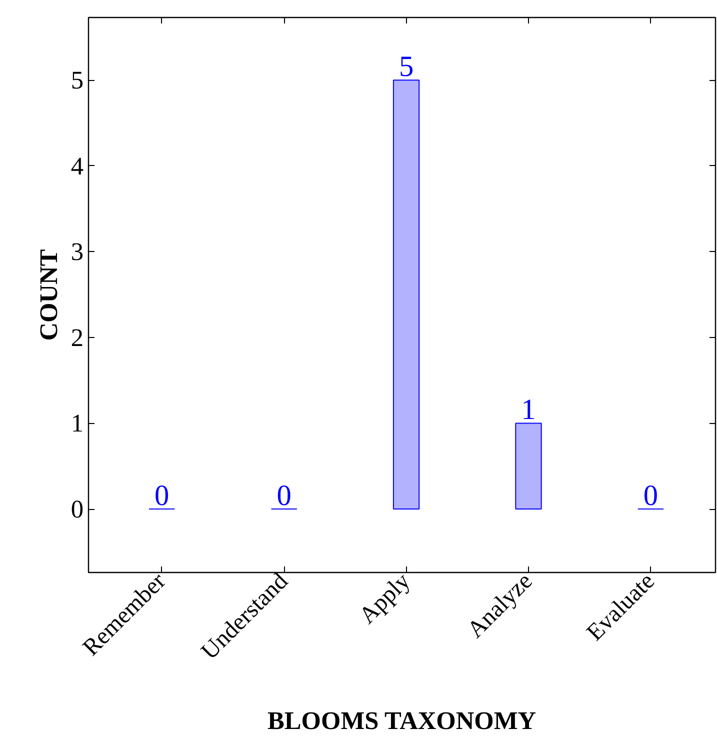  Describe the element at coordinates (77, 166) in the screenshot. I see `y-tick-label: 4` at that location.